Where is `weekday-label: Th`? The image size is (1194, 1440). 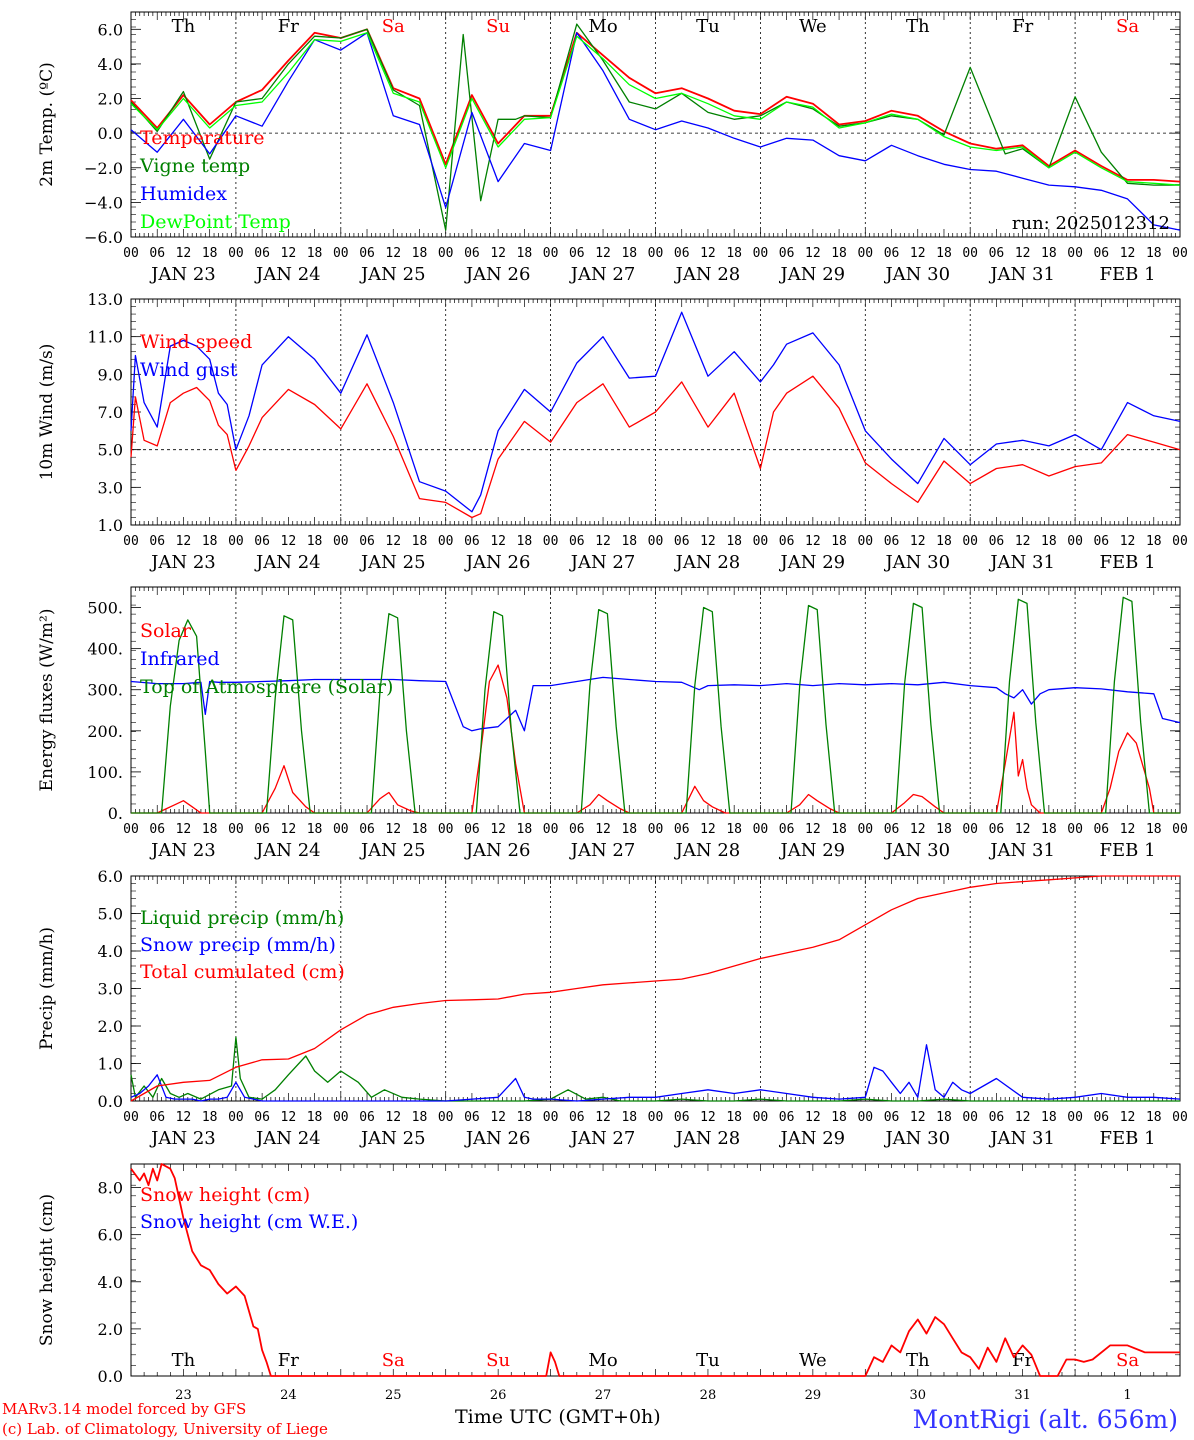 weekday-label: Th is located at coordinates (918, 26).